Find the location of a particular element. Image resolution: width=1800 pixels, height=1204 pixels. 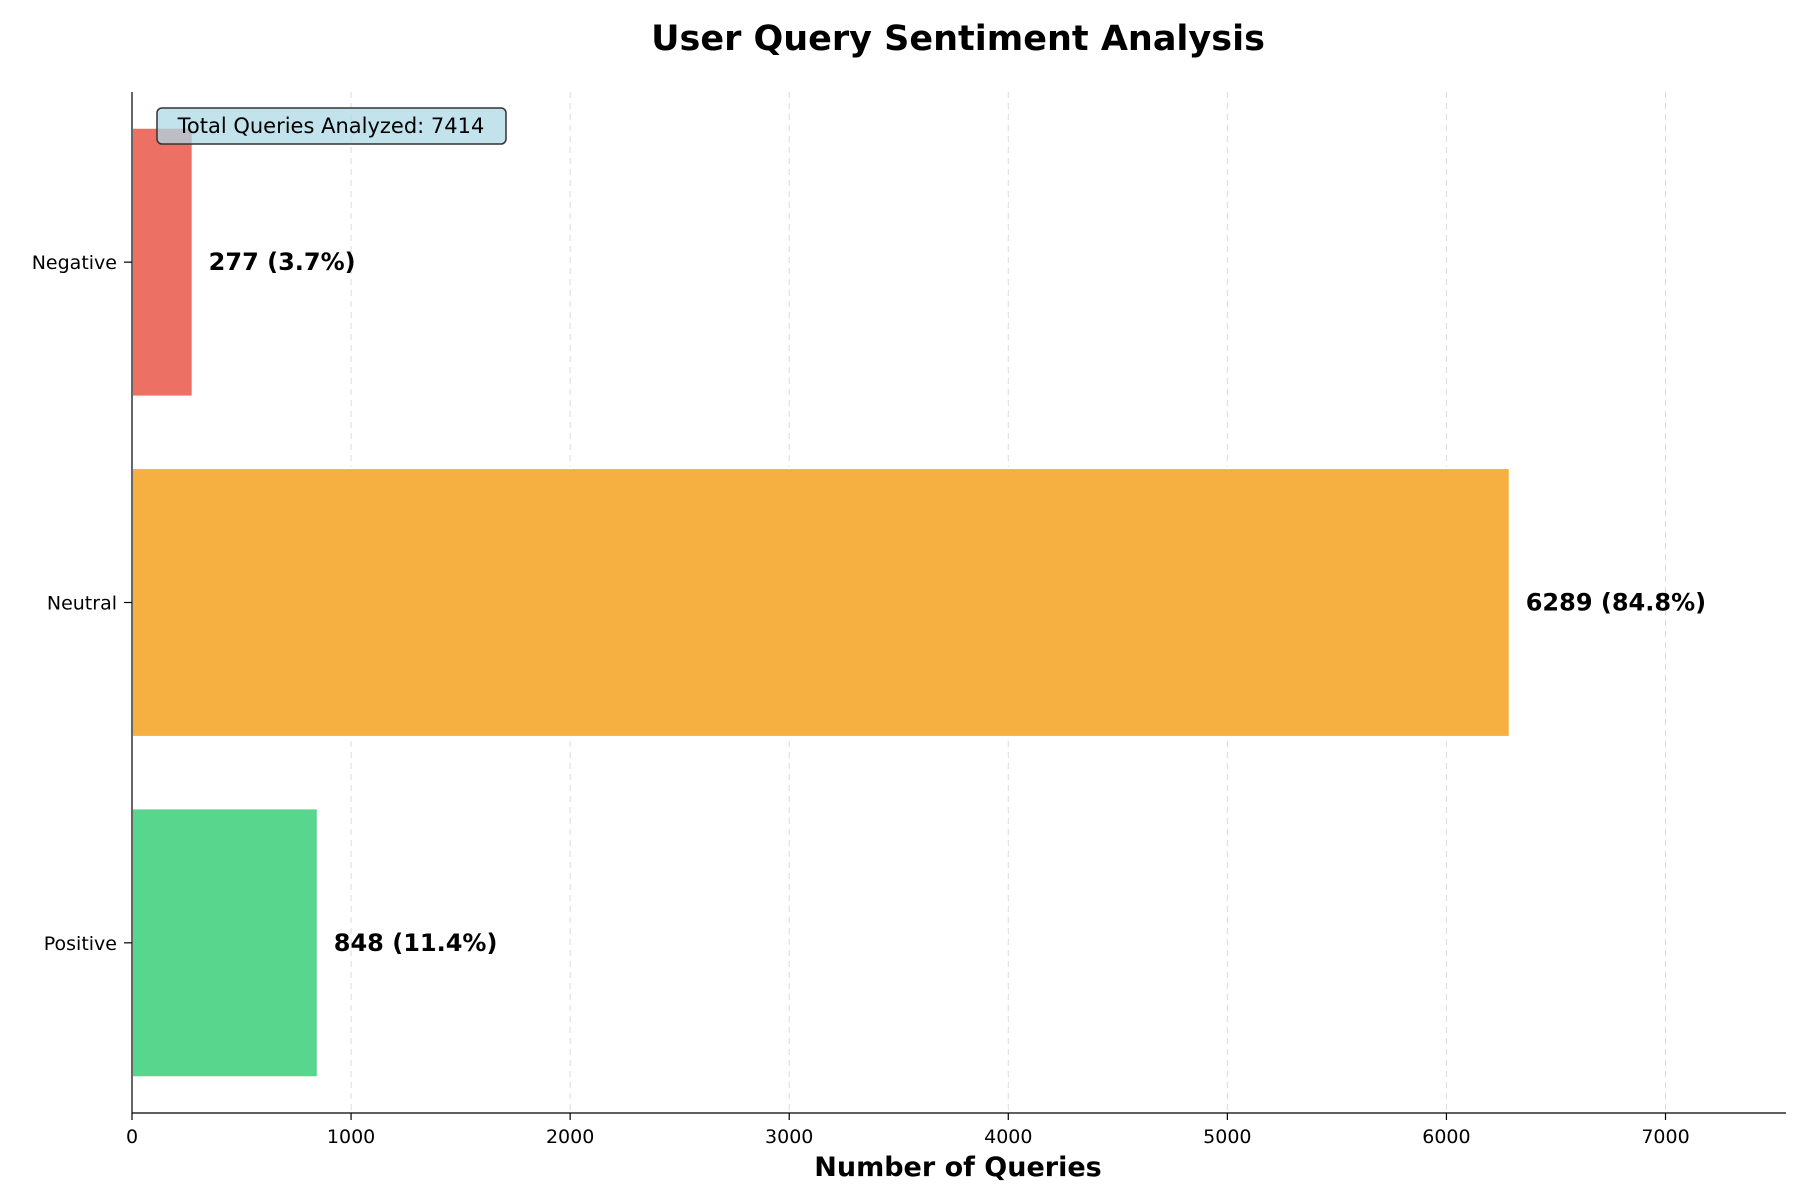

x-tick-label: 7000 is located at coordinates (1665, 1137).